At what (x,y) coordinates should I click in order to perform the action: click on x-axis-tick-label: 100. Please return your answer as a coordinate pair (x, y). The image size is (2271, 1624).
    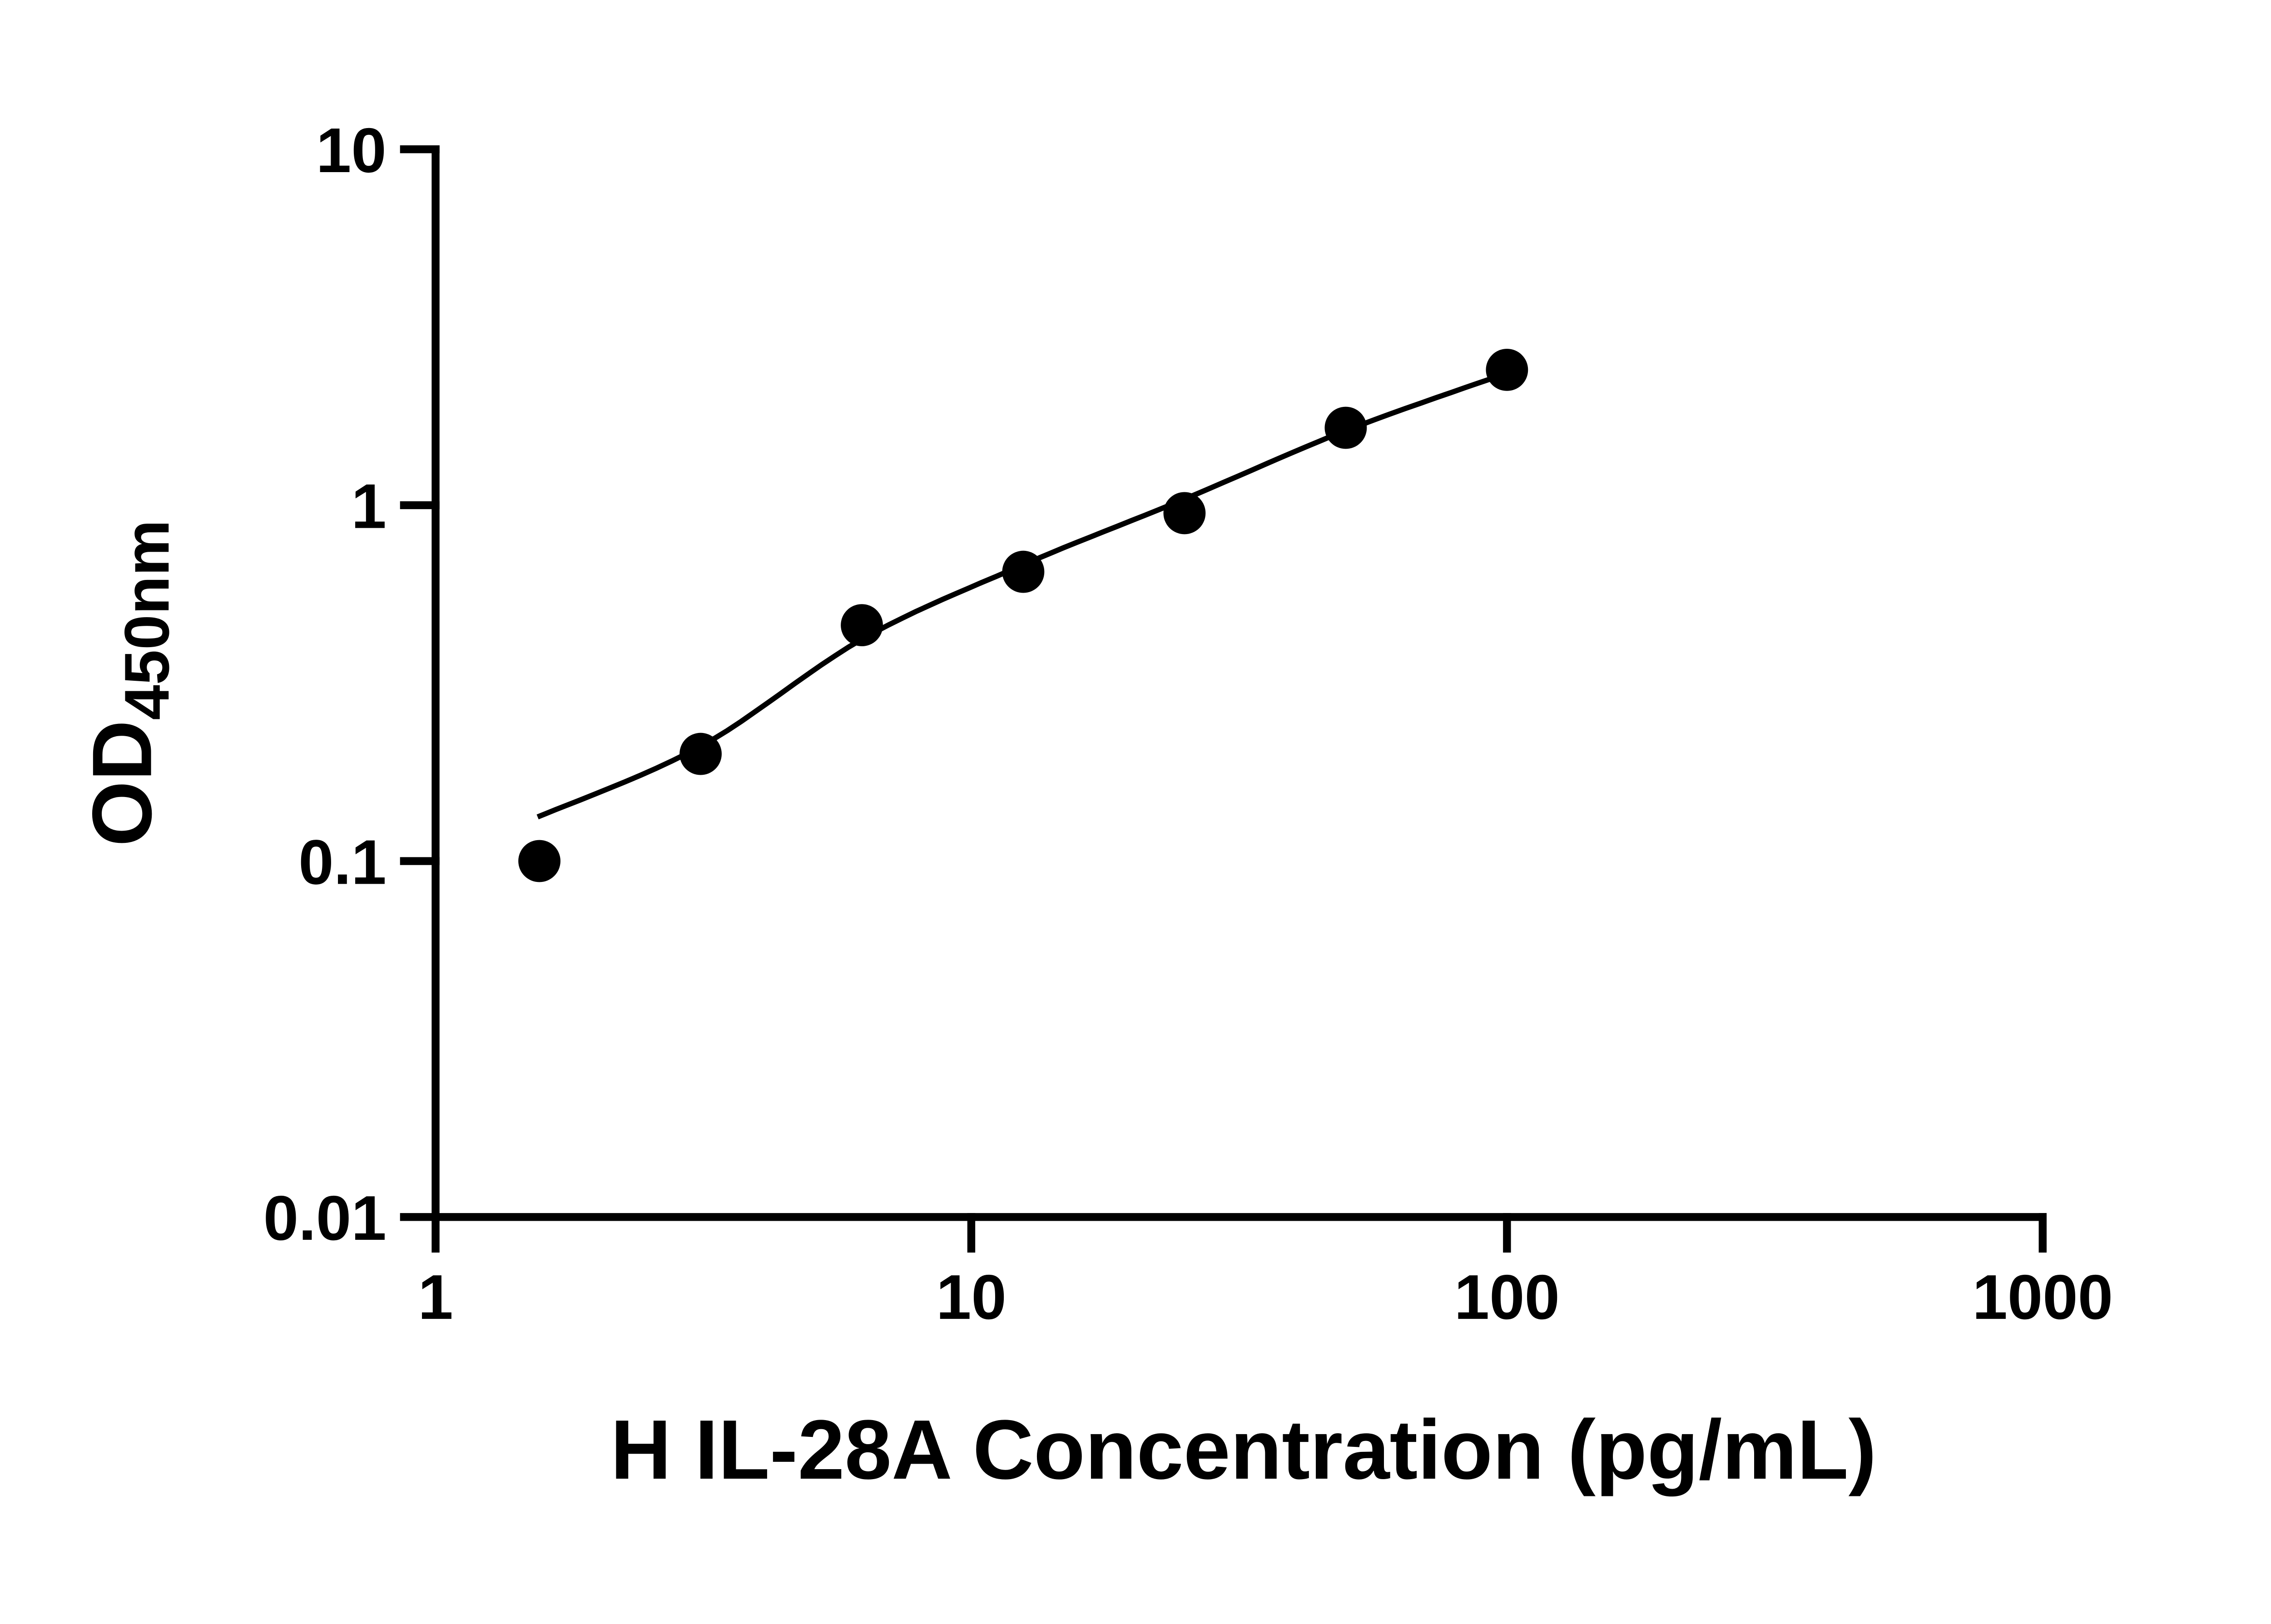
    Looking at the image, I should click on (1507, 1297).